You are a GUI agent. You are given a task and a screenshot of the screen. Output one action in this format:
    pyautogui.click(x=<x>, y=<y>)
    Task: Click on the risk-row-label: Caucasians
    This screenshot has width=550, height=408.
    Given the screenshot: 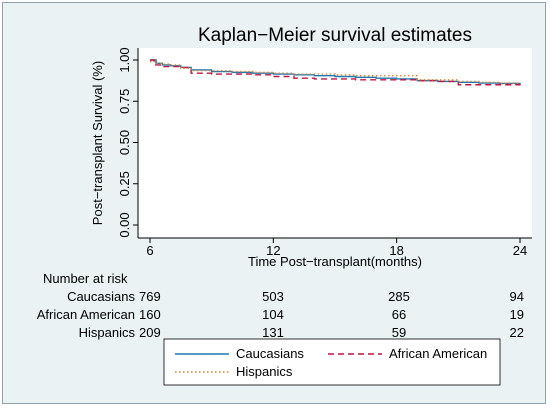 What is the action you would take?
    pyautogui.click(x=101, y=296)
    